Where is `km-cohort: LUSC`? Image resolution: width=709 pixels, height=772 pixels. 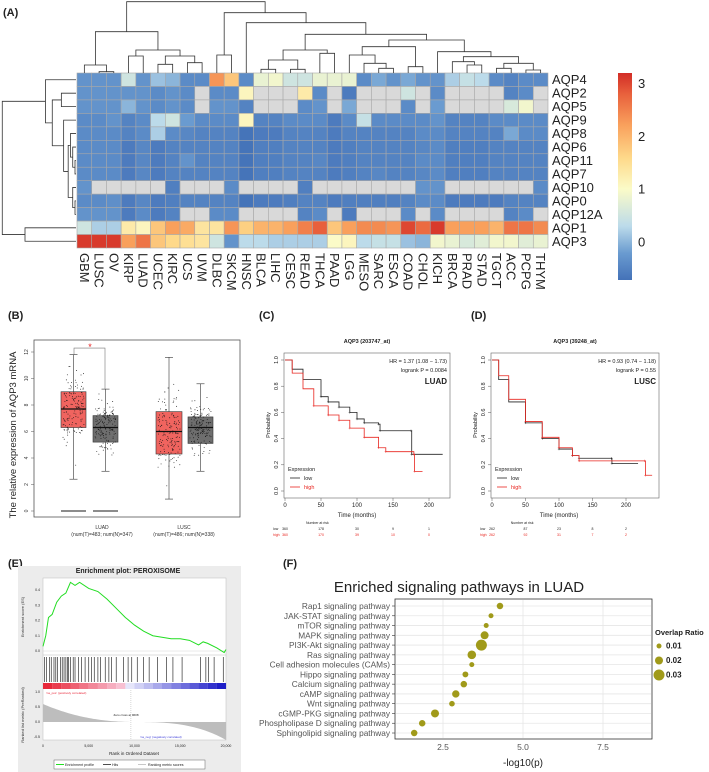 km-cohort: LUSC is located at coordinates (645, 381).